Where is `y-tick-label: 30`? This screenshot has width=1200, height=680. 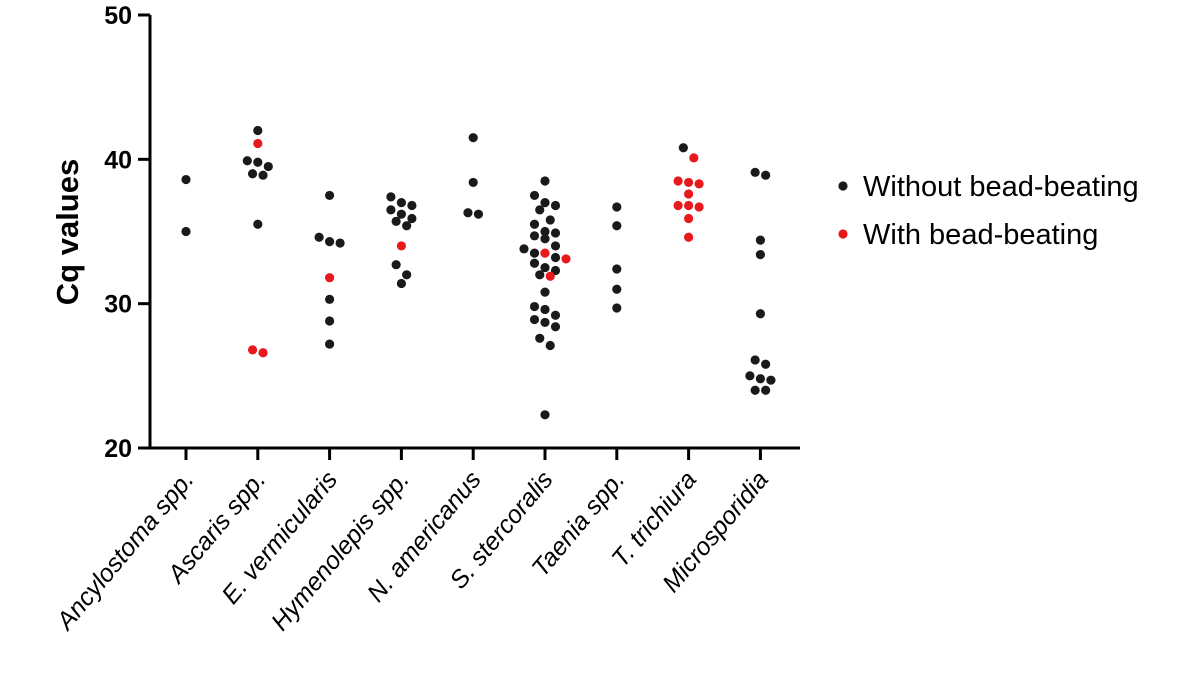
y-tick-label: 30 is located at coordinates (118, 305).